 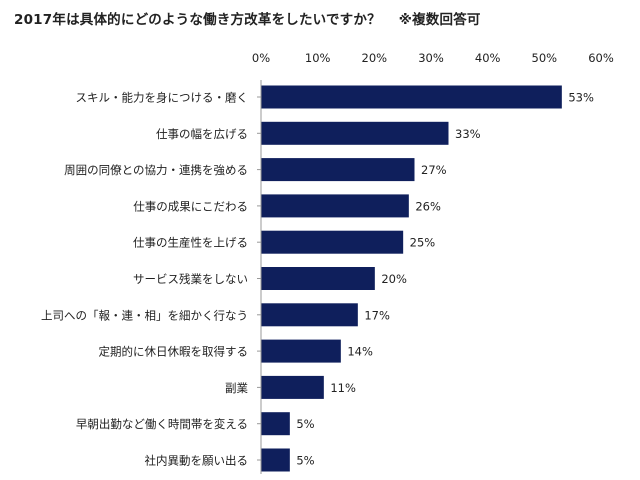 What do you see at coordinates (468, 134) in the screenshot?
I see `value-label: 33%` at bounding box center [468, 134].